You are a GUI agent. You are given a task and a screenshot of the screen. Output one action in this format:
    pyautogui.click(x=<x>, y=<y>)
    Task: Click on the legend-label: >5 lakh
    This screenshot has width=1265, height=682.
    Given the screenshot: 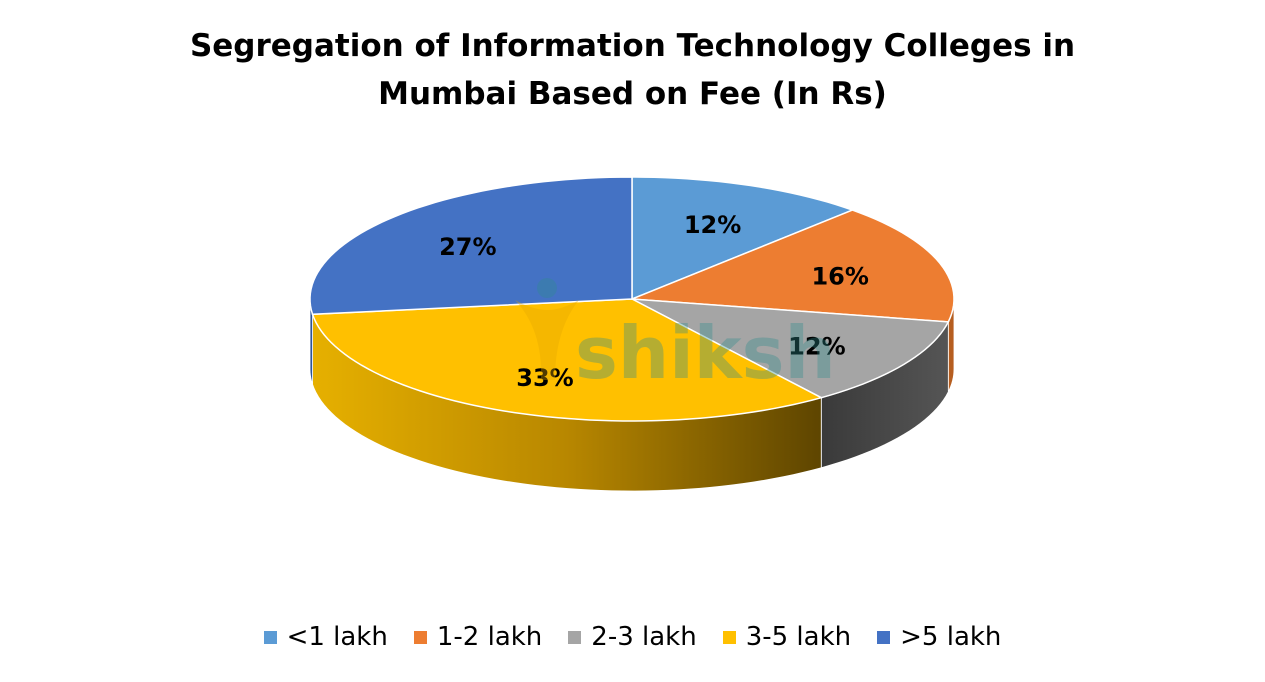 What is the action you would take?
    pyautogui.click(x=951, y=637)
    